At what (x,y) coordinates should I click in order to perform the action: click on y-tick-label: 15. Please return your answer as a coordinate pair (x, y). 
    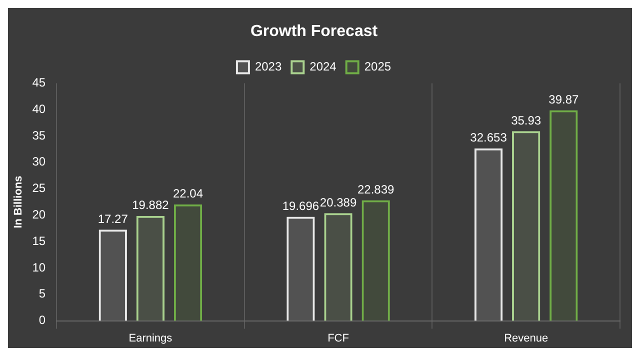
    Looking at the image, I should click on (39, 241).